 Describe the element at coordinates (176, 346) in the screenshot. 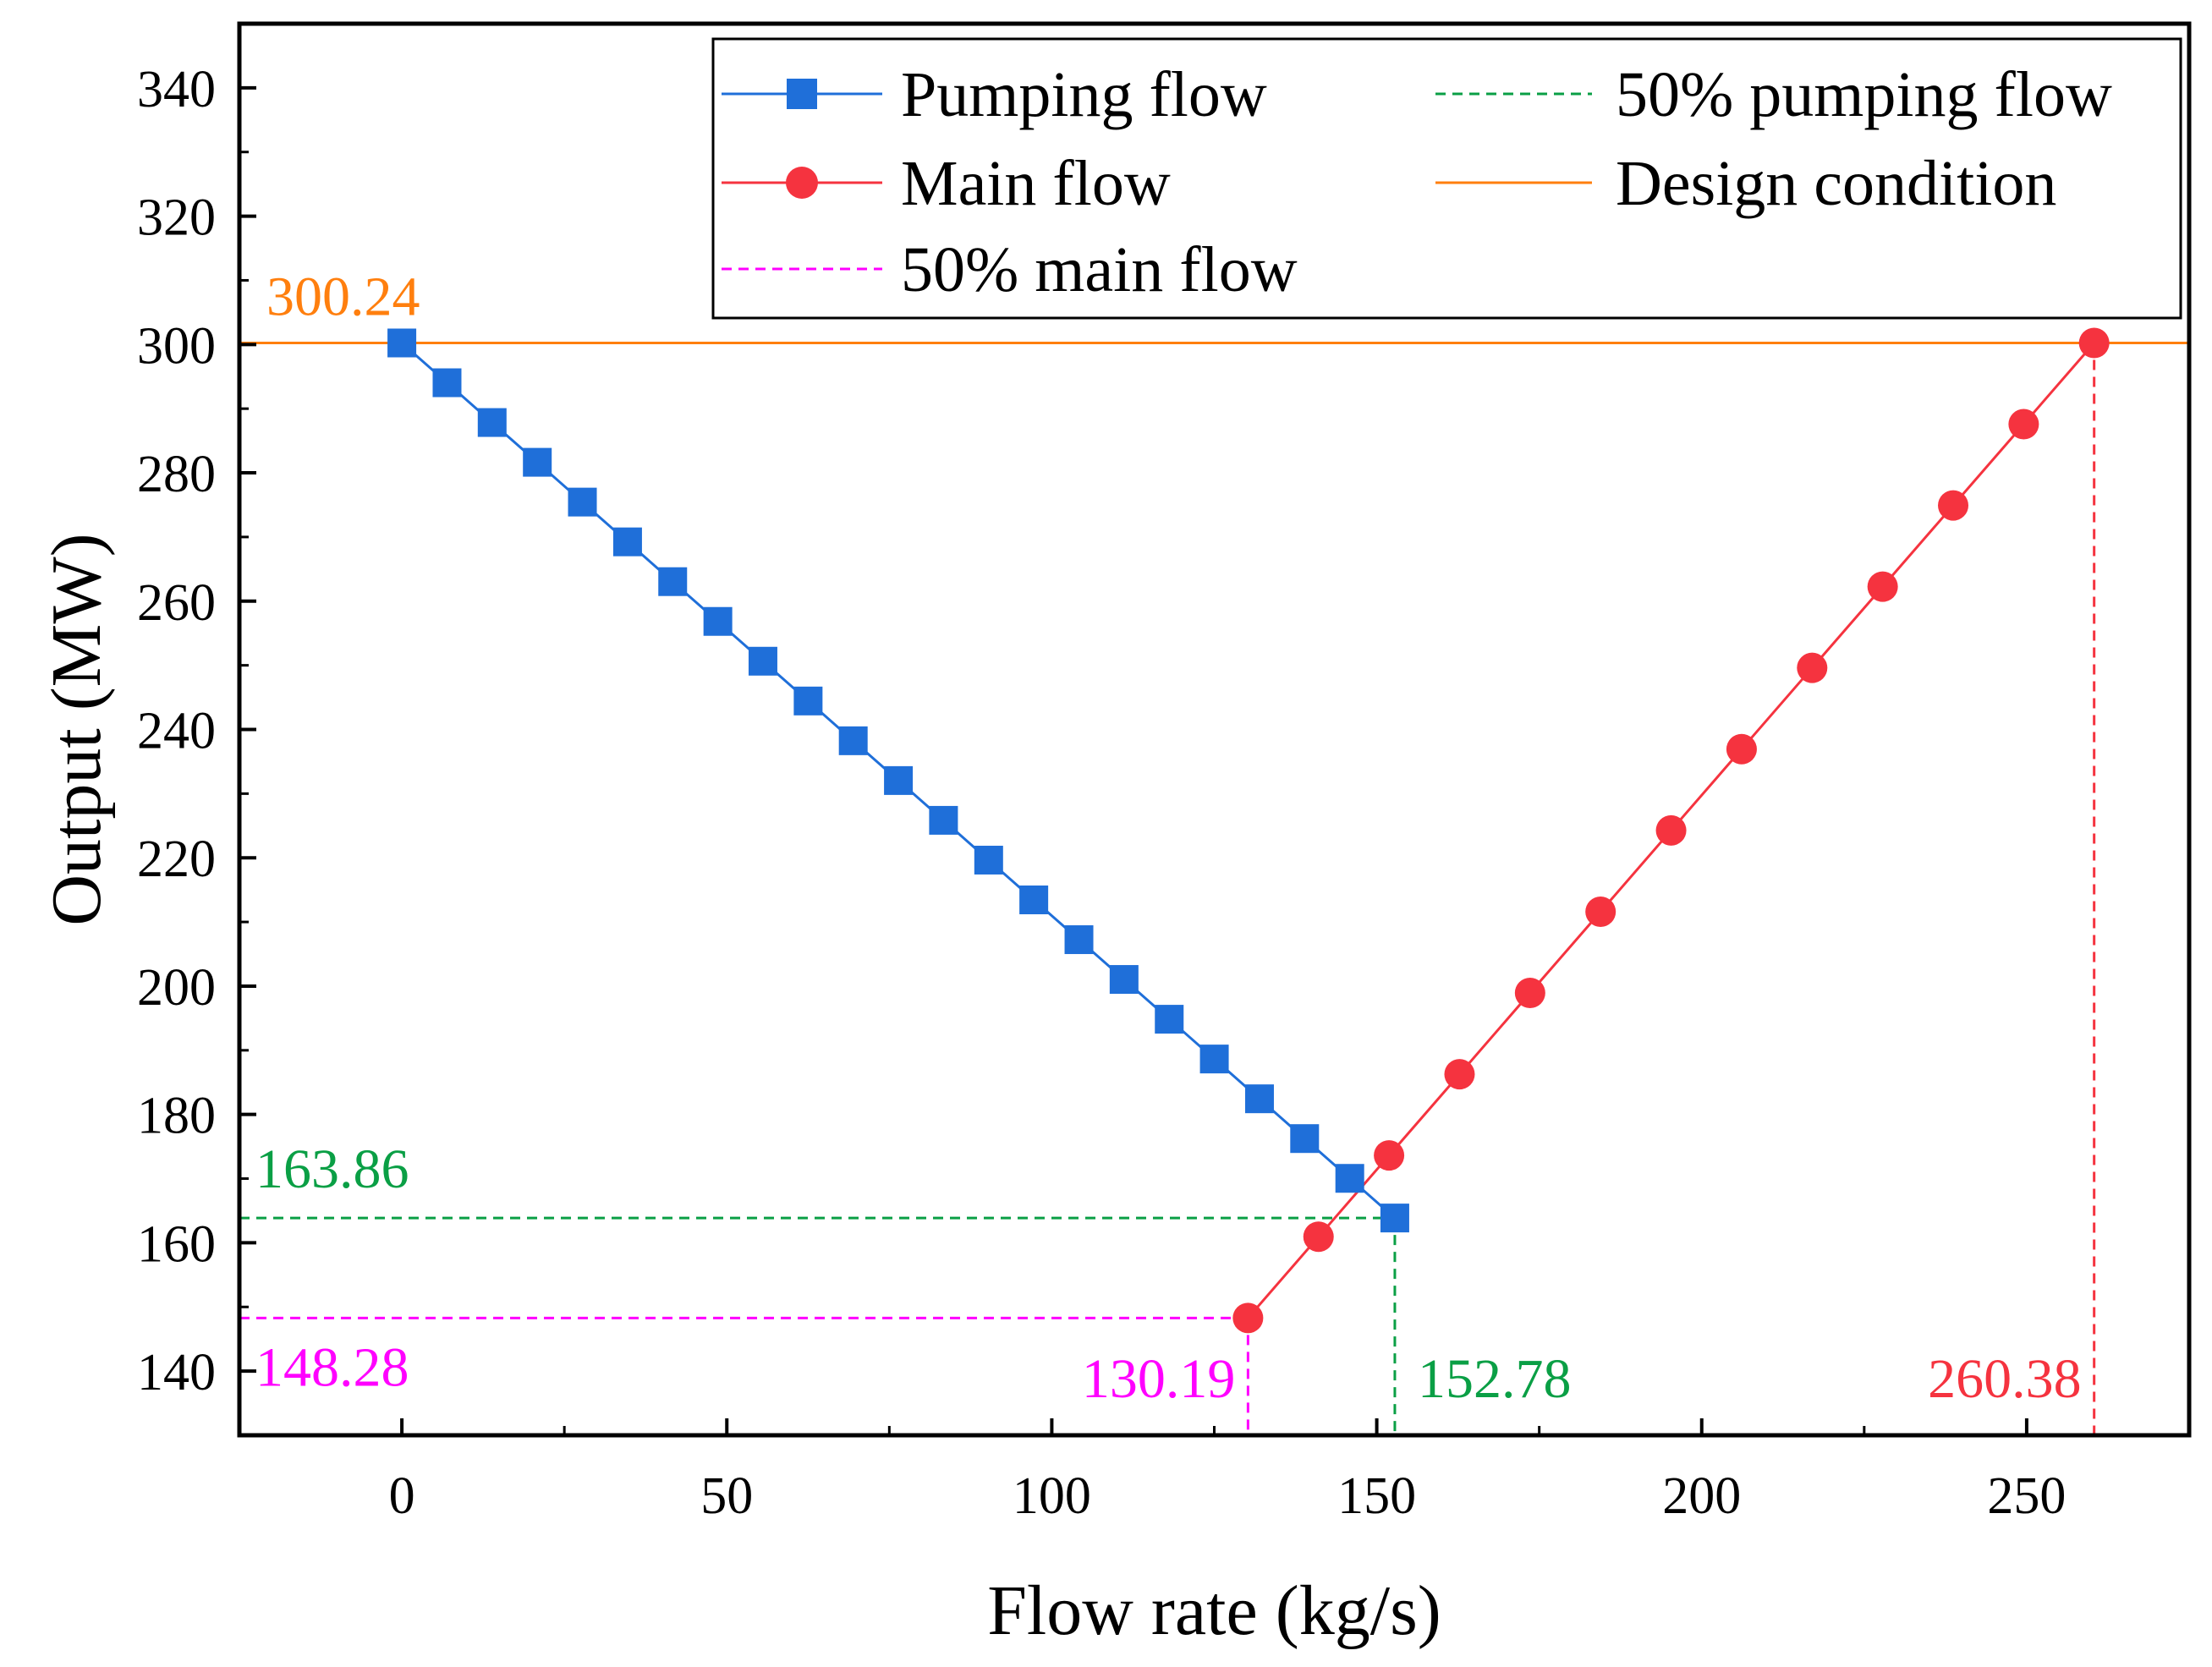

I see `y-tick-label: 300` at that location.